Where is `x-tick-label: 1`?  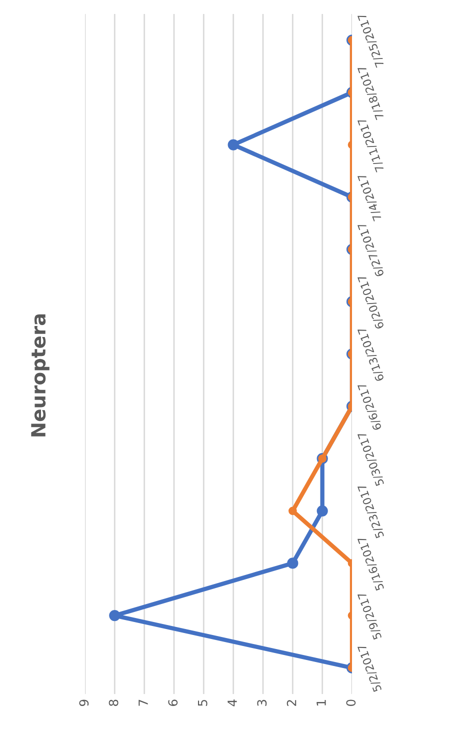 x-tick-label: 1 is located at coordinates (321, 703).